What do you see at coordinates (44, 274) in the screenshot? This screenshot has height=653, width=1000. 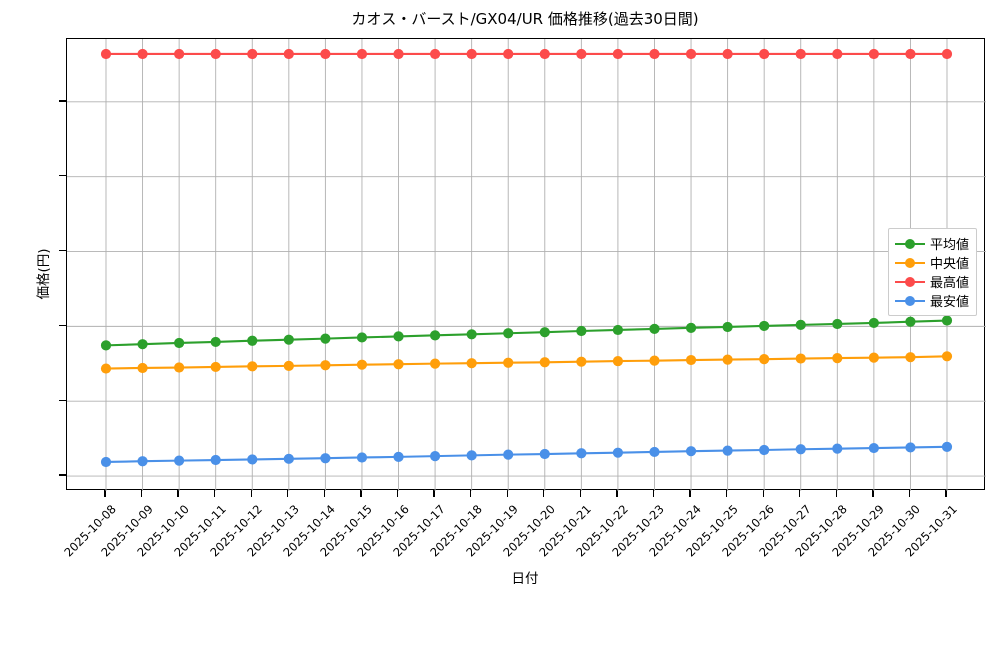 I see `y-axis-label: 価格(円)` at bounding box center [44, 274].